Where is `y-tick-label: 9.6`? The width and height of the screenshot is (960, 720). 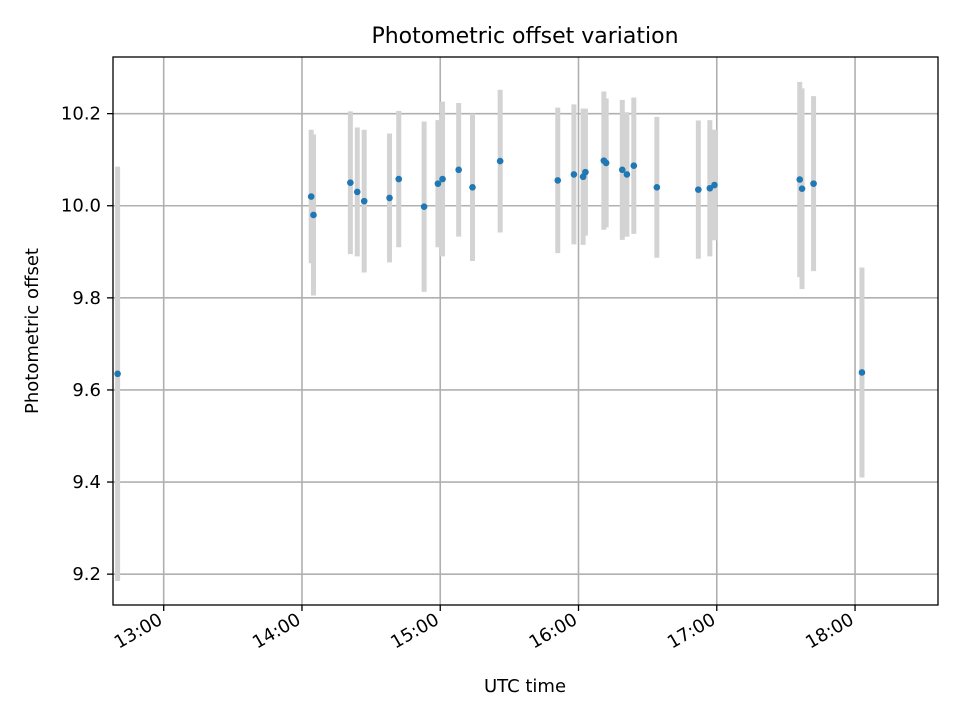
y-tick-label: 9.6 is located at coordinates (86, 390).